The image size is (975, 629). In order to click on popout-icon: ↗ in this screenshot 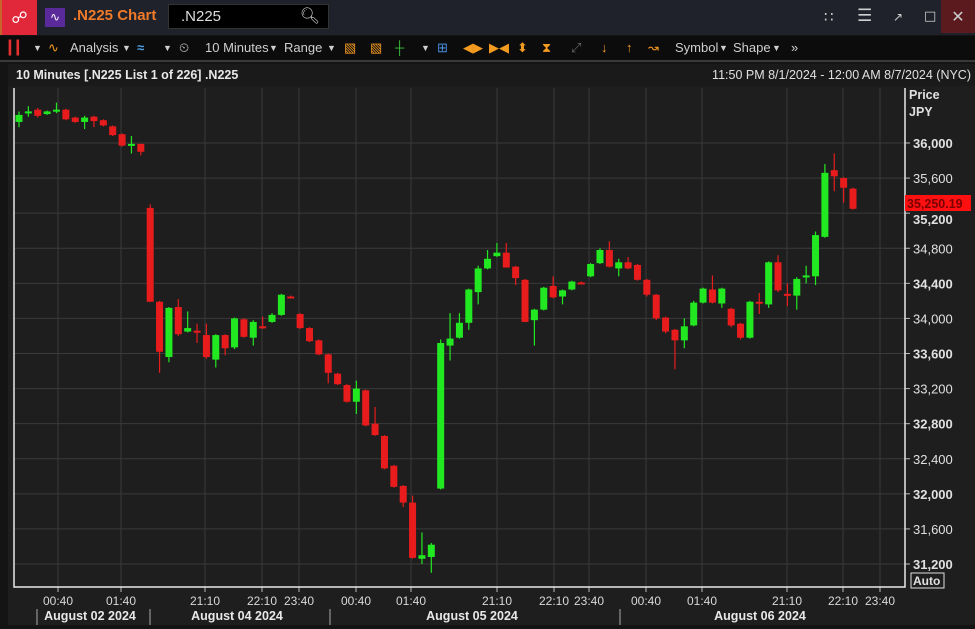, I will do `click(898, 17)`.